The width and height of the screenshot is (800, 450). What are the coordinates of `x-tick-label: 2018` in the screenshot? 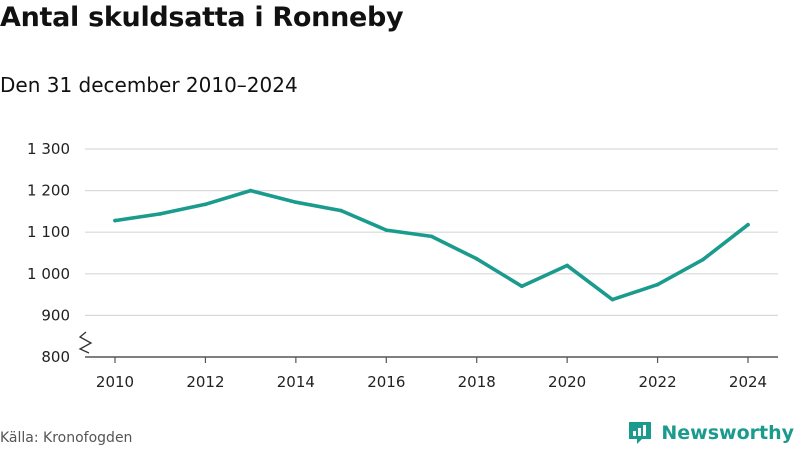 It's located at (477, 382).